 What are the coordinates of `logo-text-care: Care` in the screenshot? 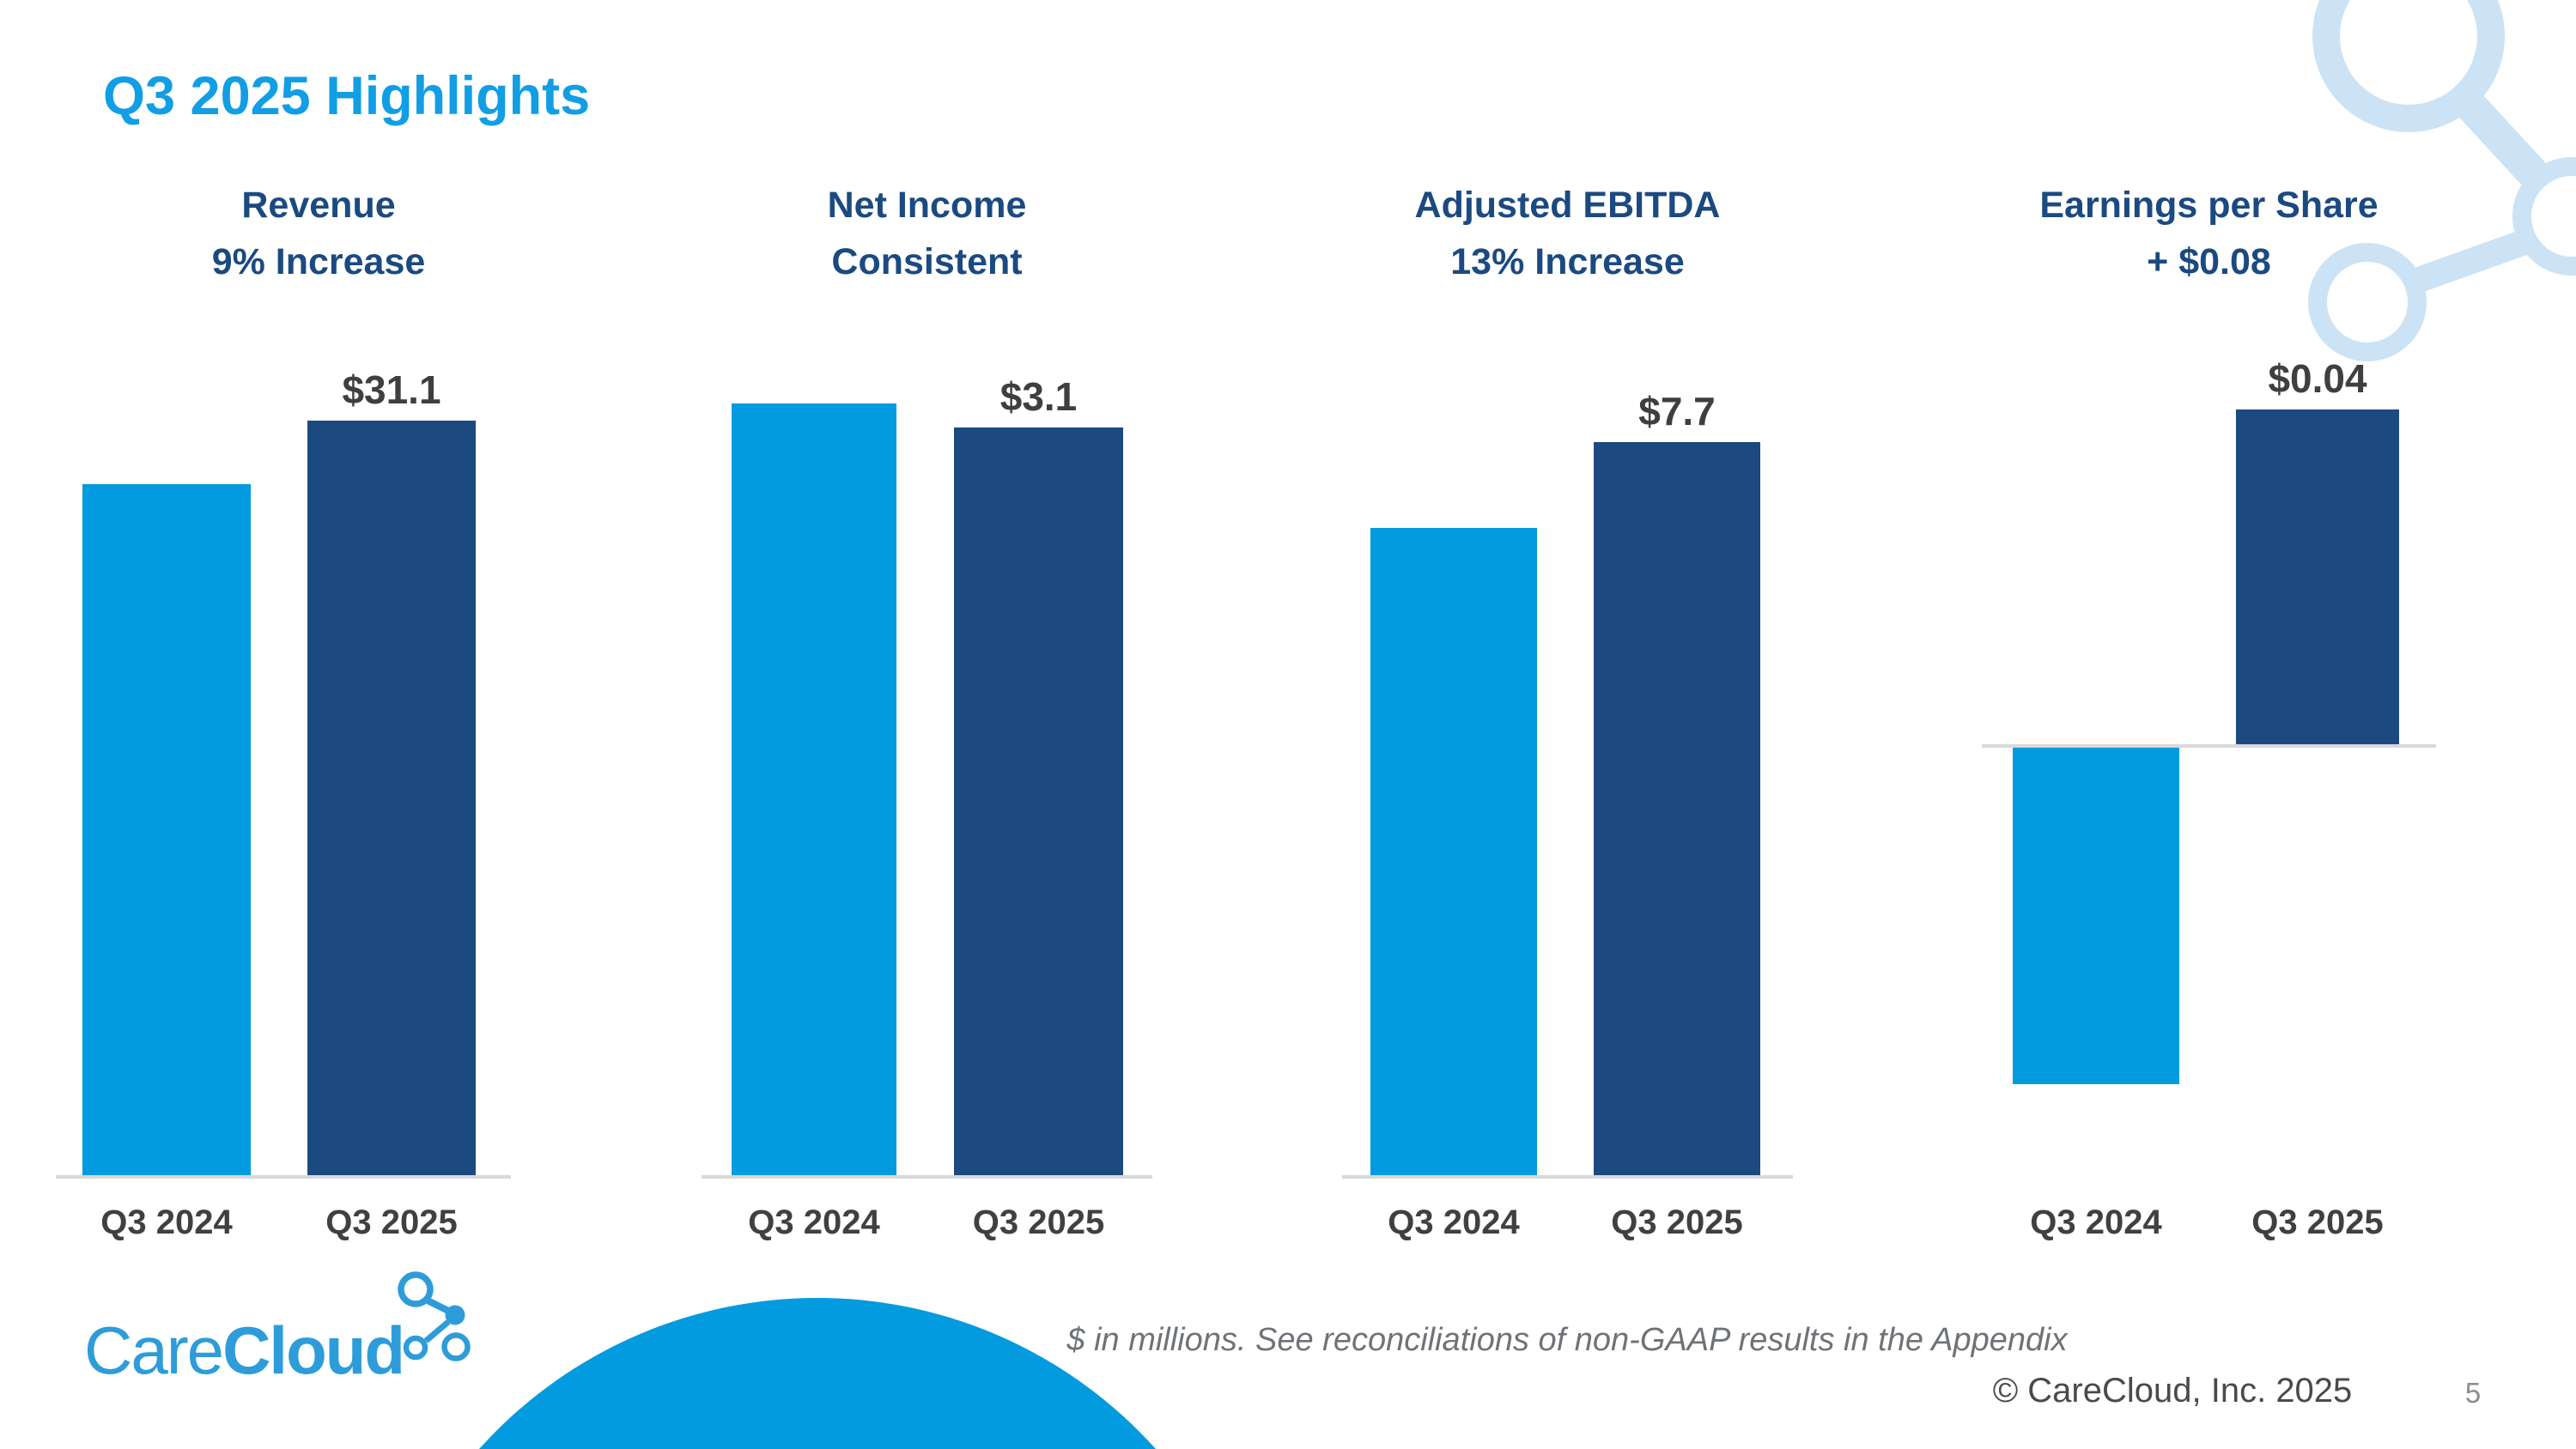 It's located at (154, 1350).